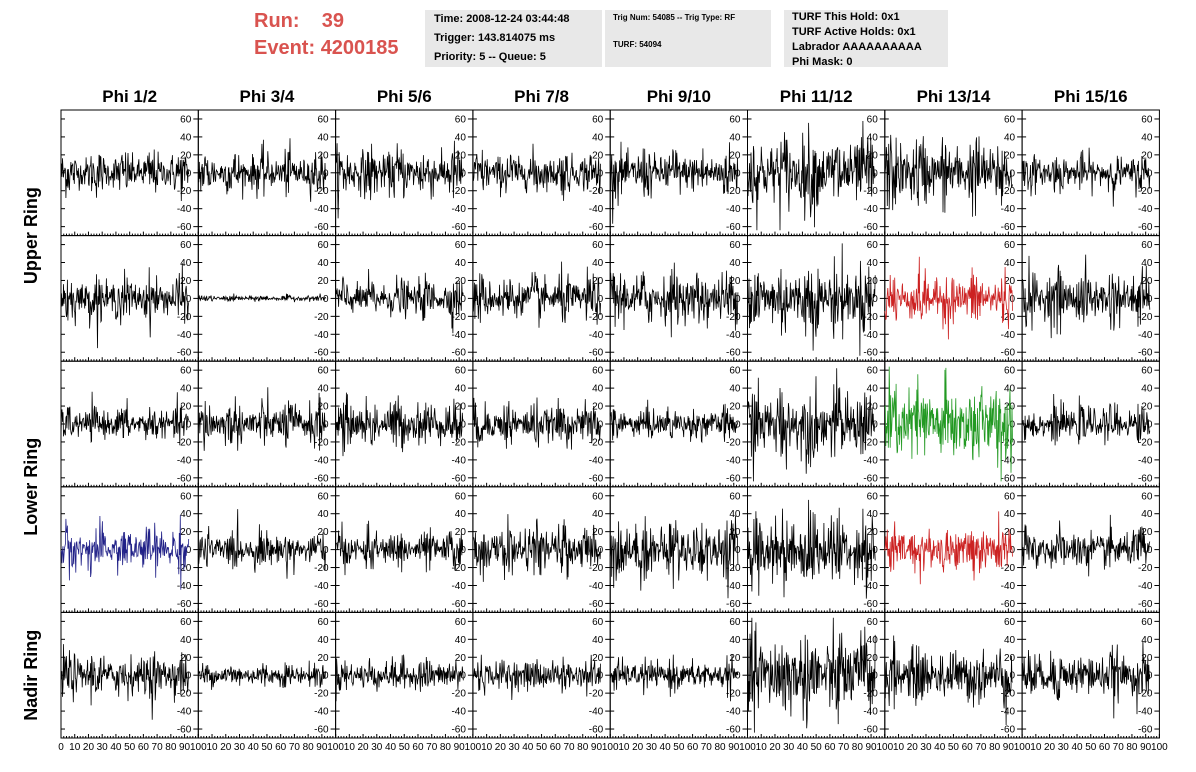 Image resolution: width=1196 pixels, height=772 pixels. What do you see at coordinates (31, 487) in the screenshot?
I see `ring-label: Lower Ring` at bounding box center [31, 487].